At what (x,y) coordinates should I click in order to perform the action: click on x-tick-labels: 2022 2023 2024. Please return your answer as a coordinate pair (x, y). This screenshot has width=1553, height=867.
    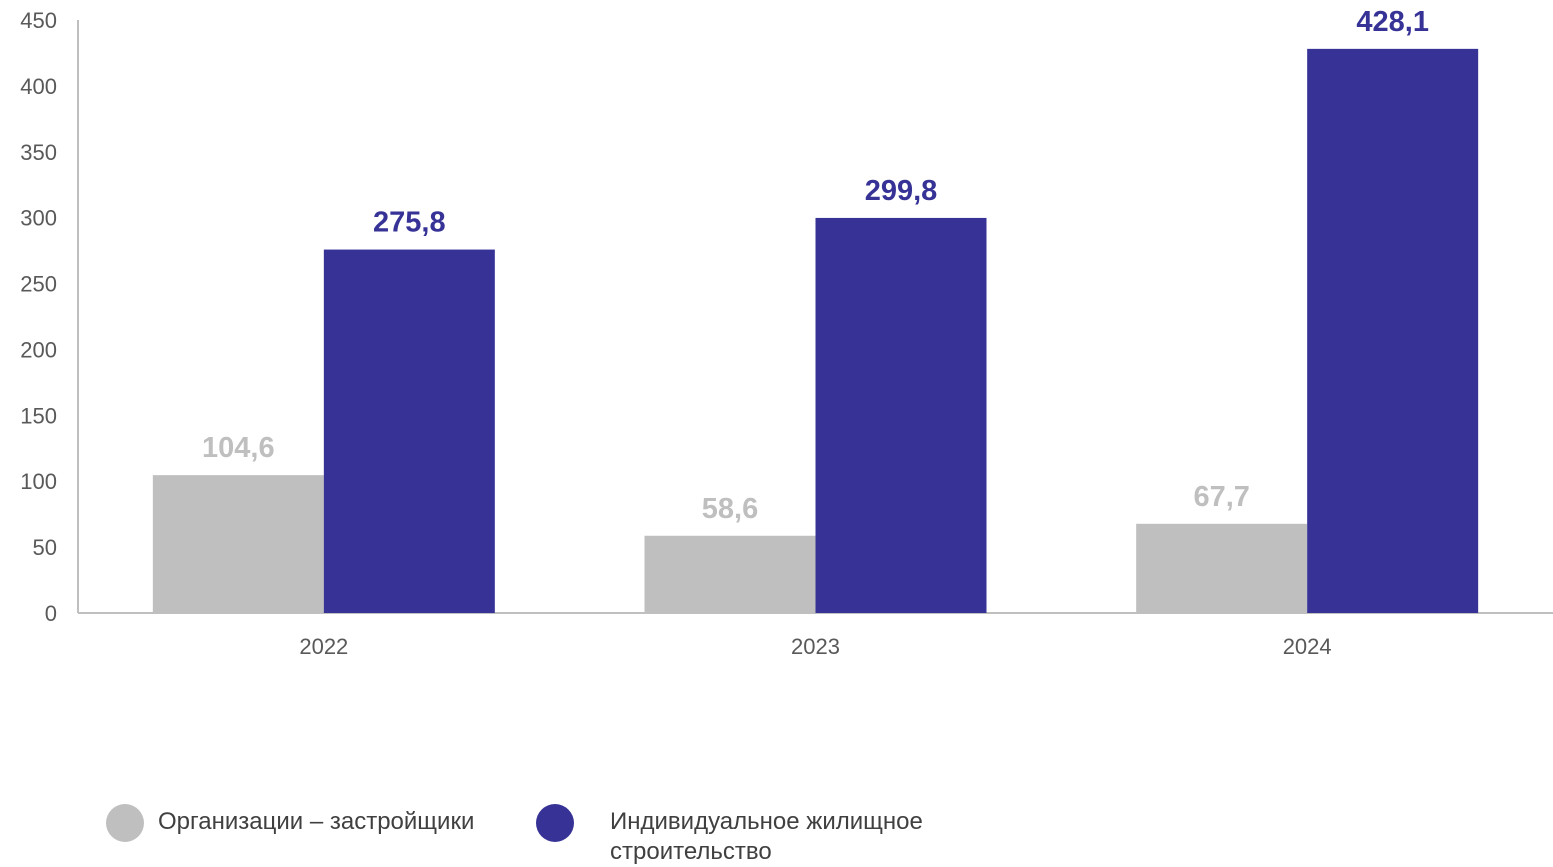
    Looking at the image, I should click on (815, 646).